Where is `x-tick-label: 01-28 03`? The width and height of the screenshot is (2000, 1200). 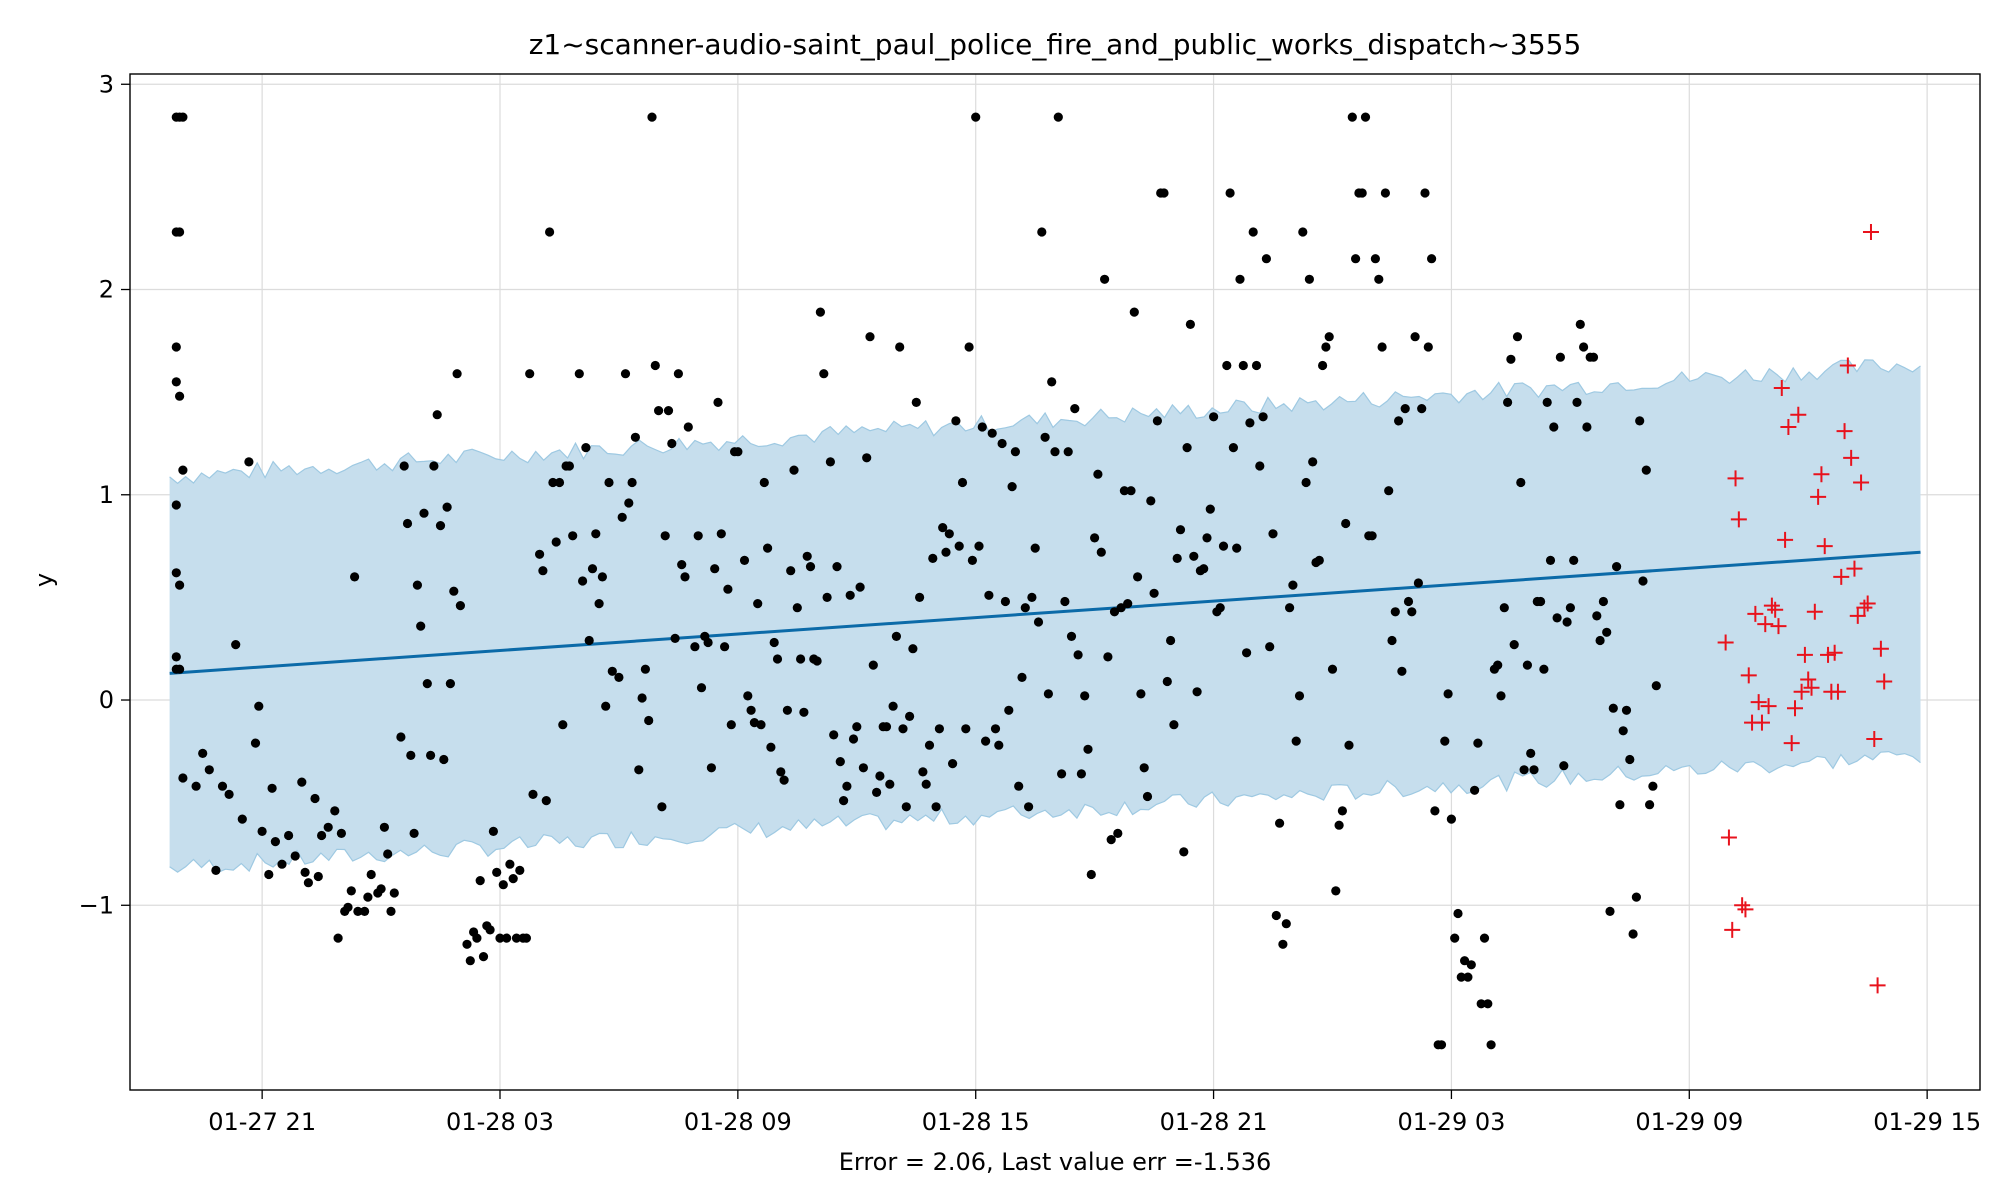 x-tick-label: 01-28 03 is located at coordinates (500, 1122).